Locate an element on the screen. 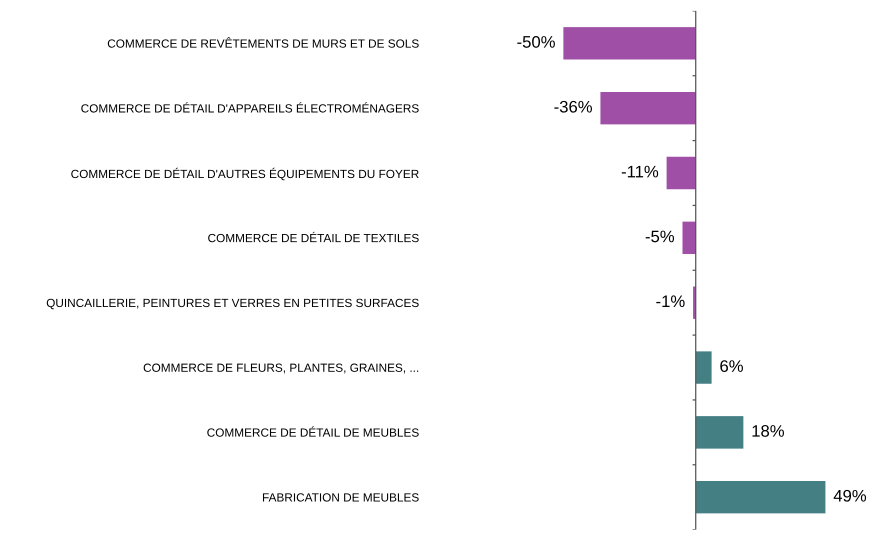 Image resolution: width=892 pixels, height=546 pixels. data-label: 18% is located at coordinates (768, 431).